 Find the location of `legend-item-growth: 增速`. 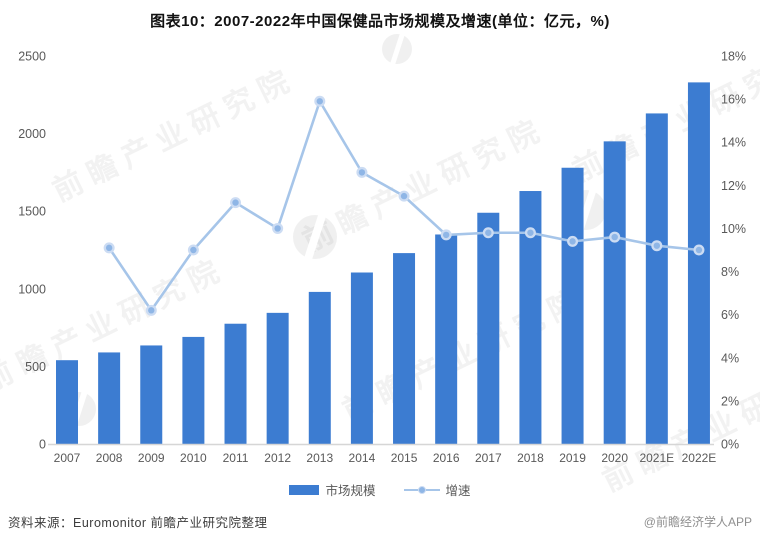

legend-item-growth: 增速 is located at coordinates (437, 489).